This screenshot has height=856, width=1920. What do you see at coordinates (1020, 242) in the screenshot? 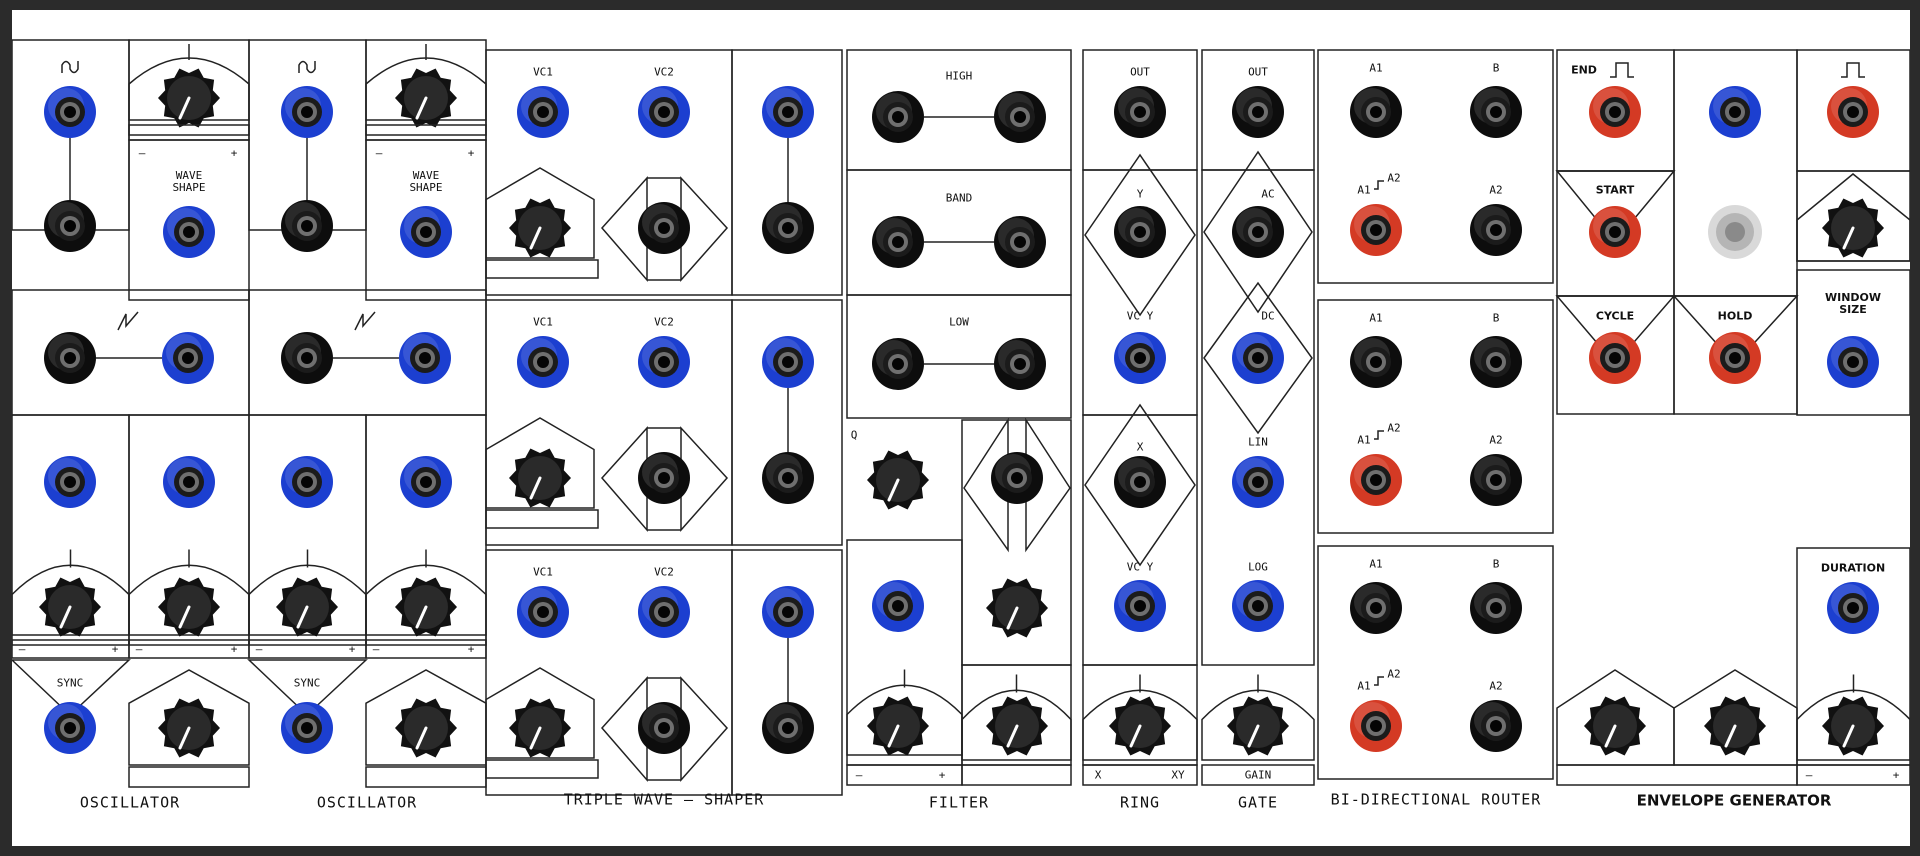
I see `band-out-jack` at bounding box center [1020, 242].